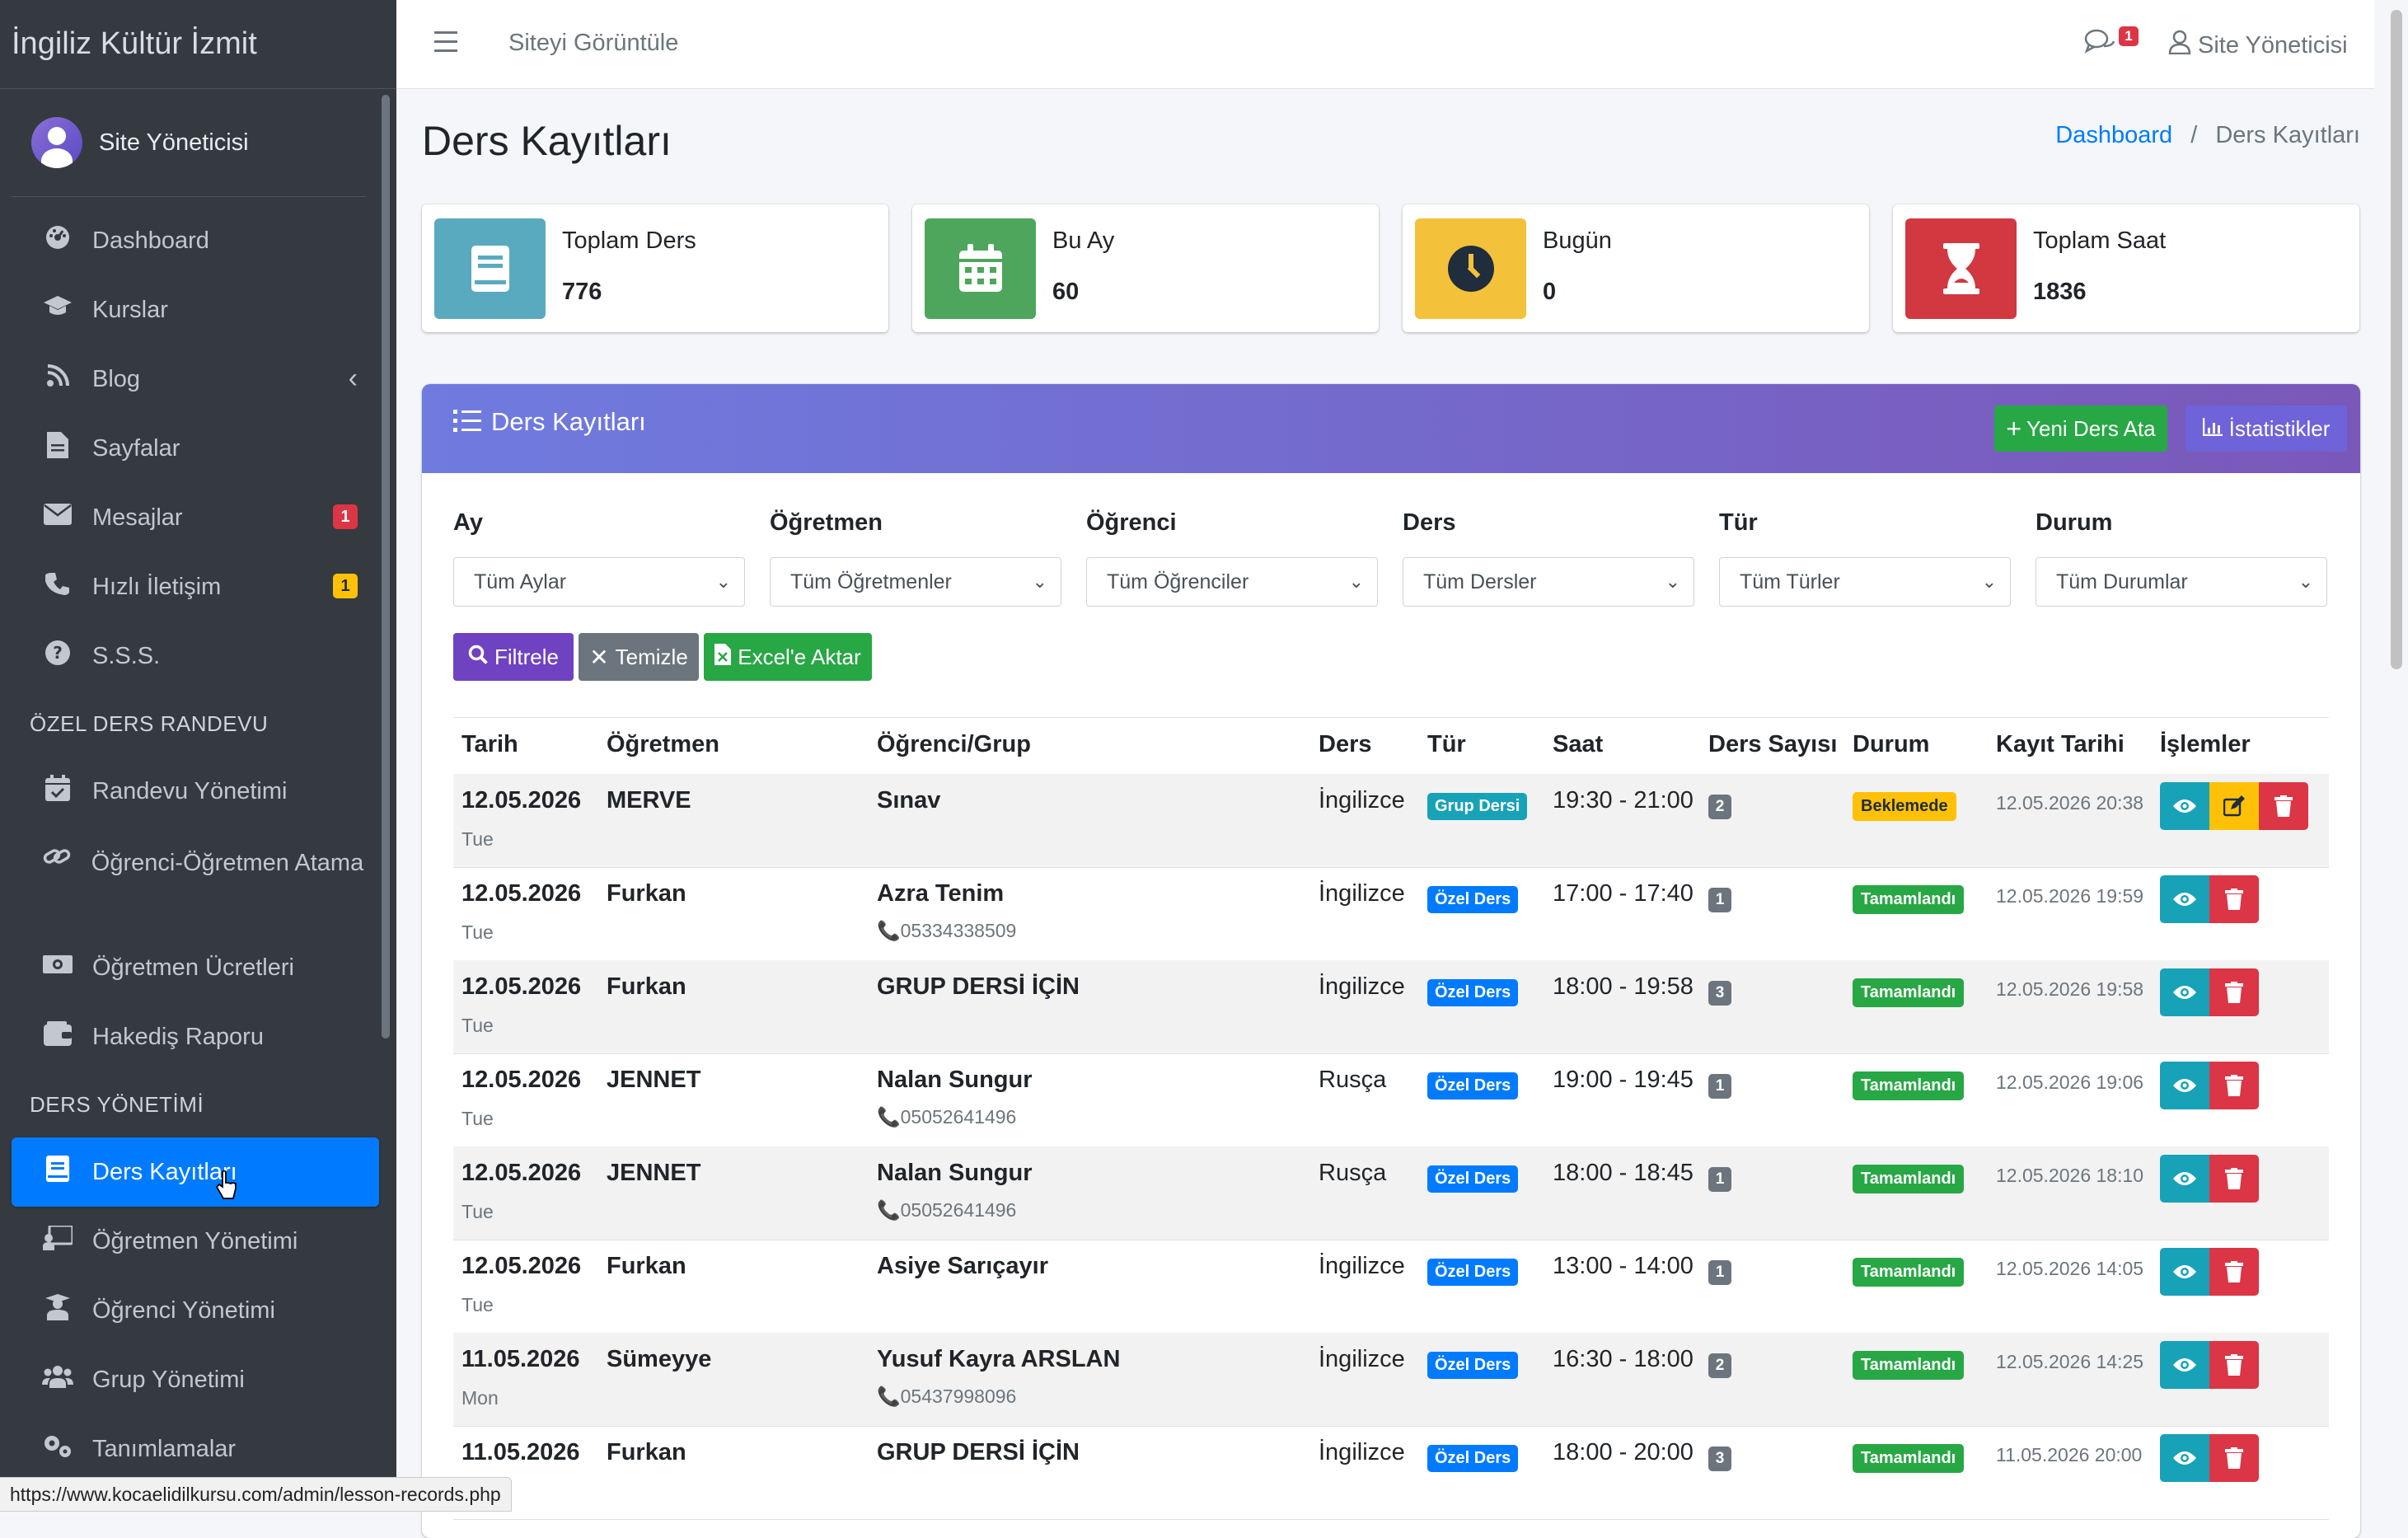 This screenshot has width=2408, height=1538. What do you see at coordinates (189, 143) in the screenshot?
I see `user-panel: Site Yöneticisi` at bounding box center [189, 143].